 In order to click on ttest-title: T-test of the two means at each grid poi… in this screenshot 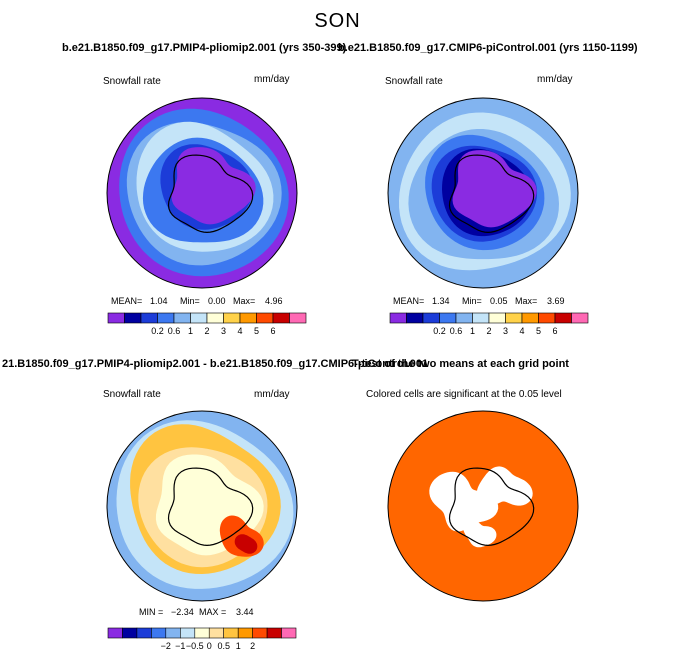, I will do `click(460, 364)`.